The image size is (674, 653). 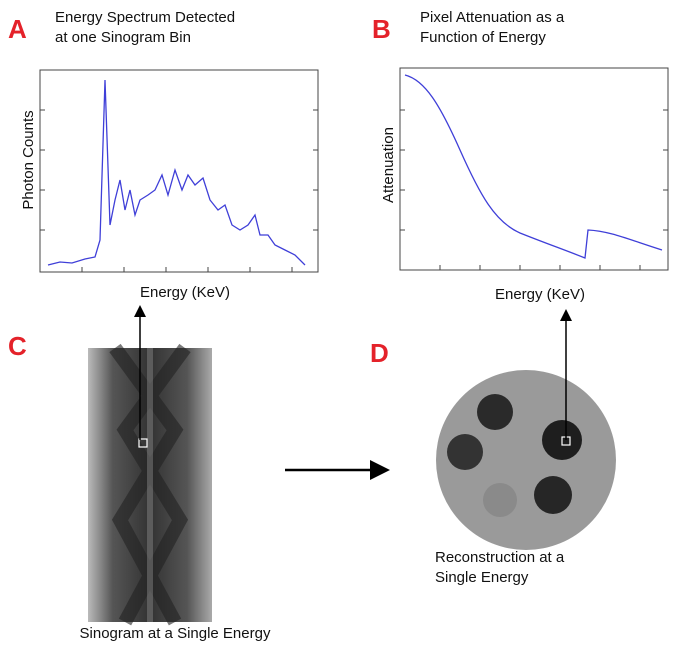 I want to click on sinogram-image, so click(x=150, y=484).